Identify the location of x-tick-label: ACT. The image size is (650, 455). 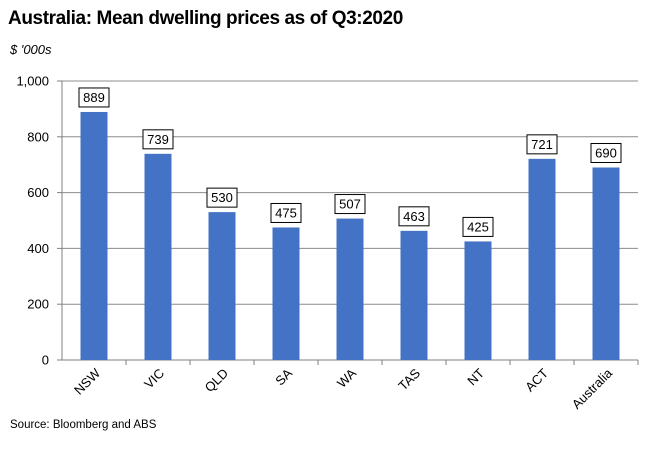
(536, 379).